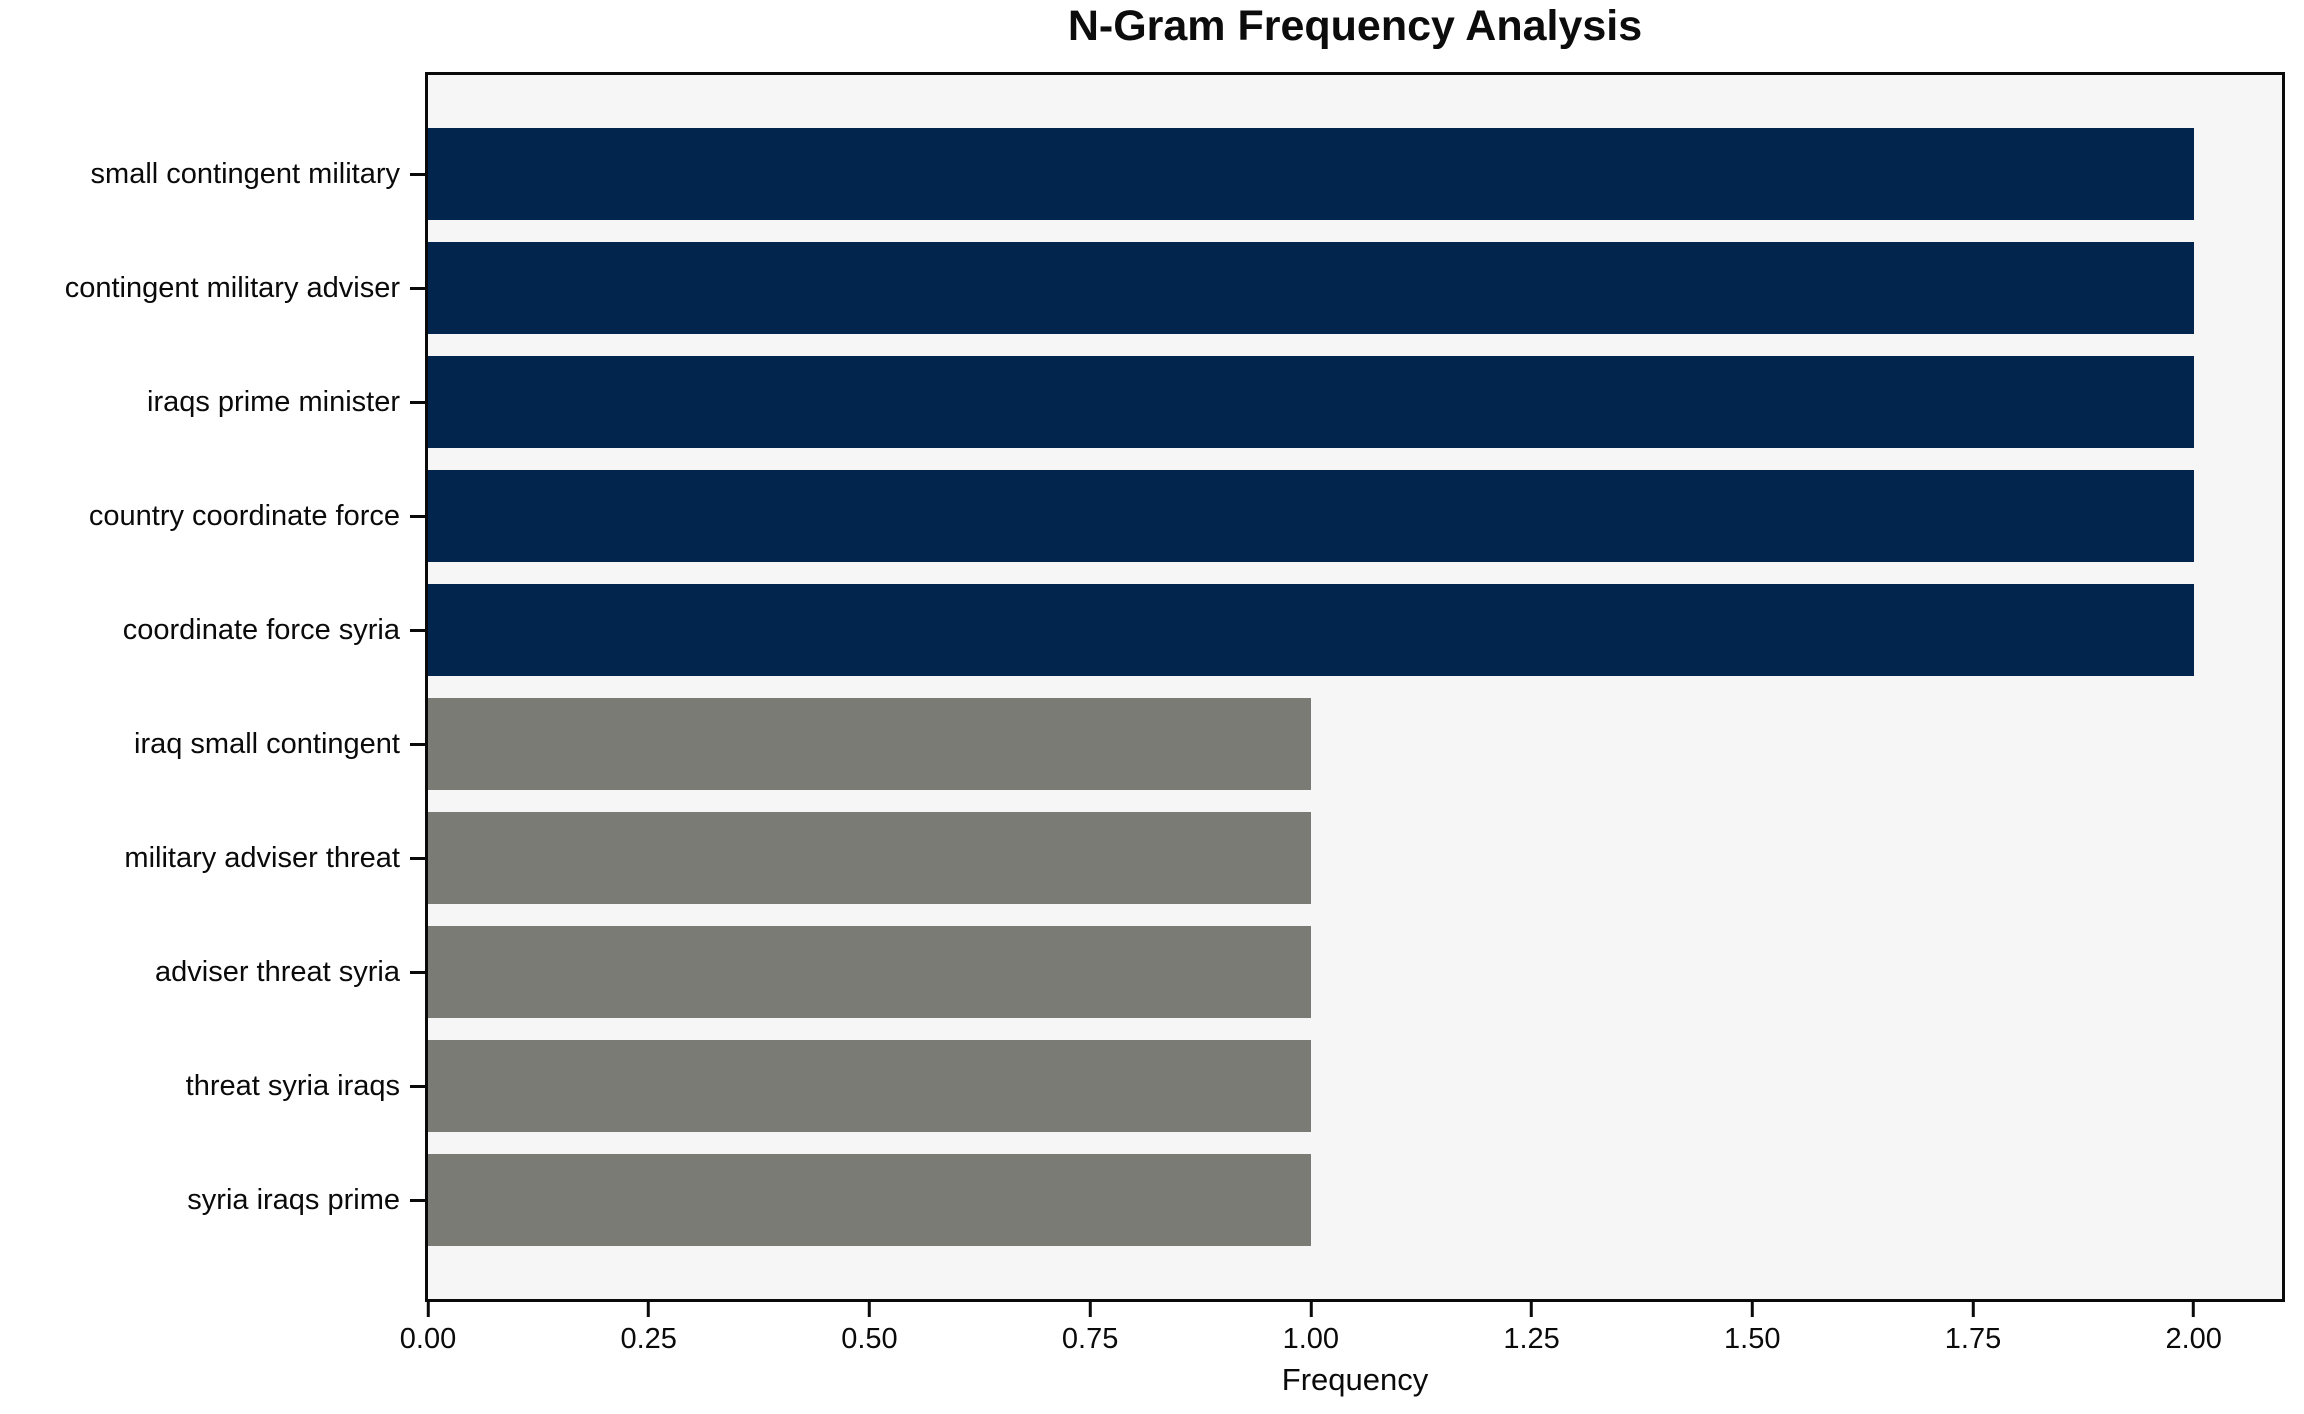  I want to click on y-tick-label: military adviser threat, so click(262, 857).